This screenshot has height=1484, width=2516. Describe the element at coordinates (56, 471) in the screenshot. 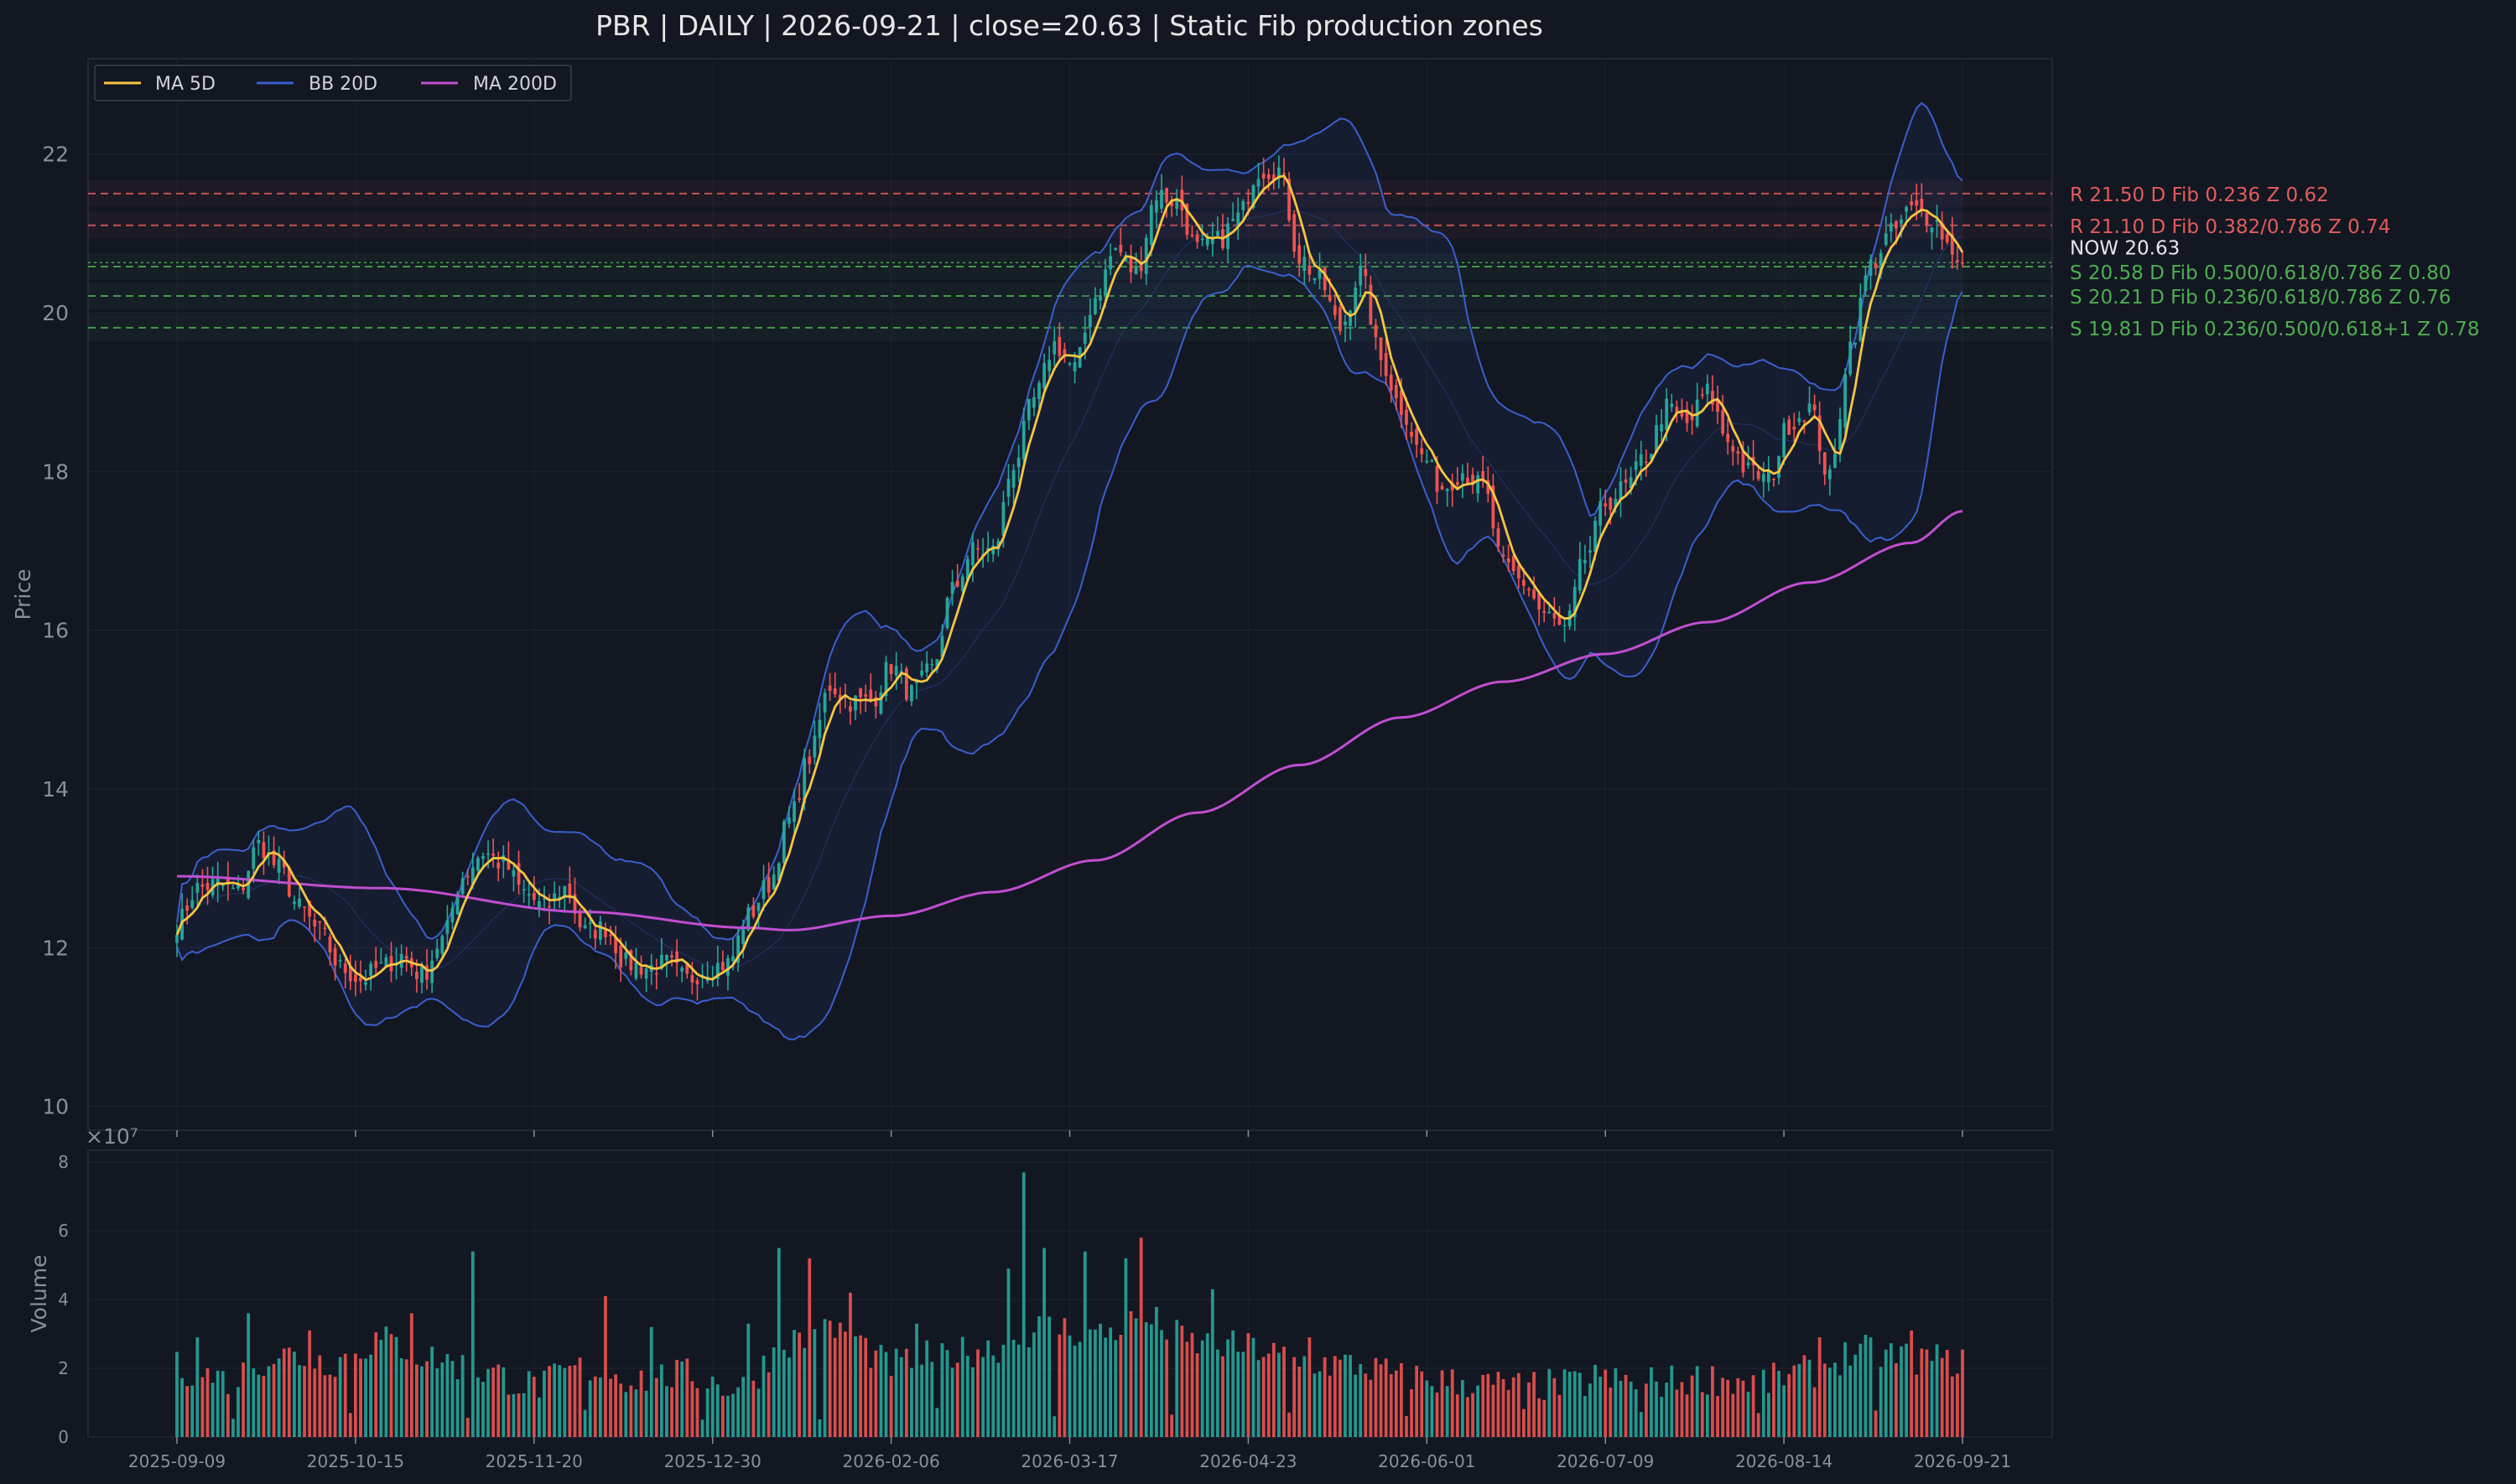

I see `price-tick-18: 18` at that location.